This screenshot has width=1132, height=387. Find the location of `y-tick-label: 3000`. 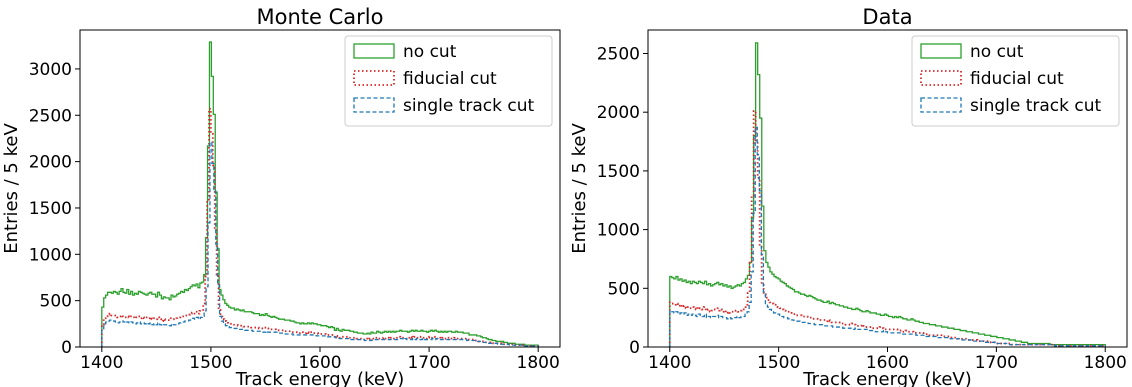

y-tick-label: 3000 is located at coordinates (50, 70).